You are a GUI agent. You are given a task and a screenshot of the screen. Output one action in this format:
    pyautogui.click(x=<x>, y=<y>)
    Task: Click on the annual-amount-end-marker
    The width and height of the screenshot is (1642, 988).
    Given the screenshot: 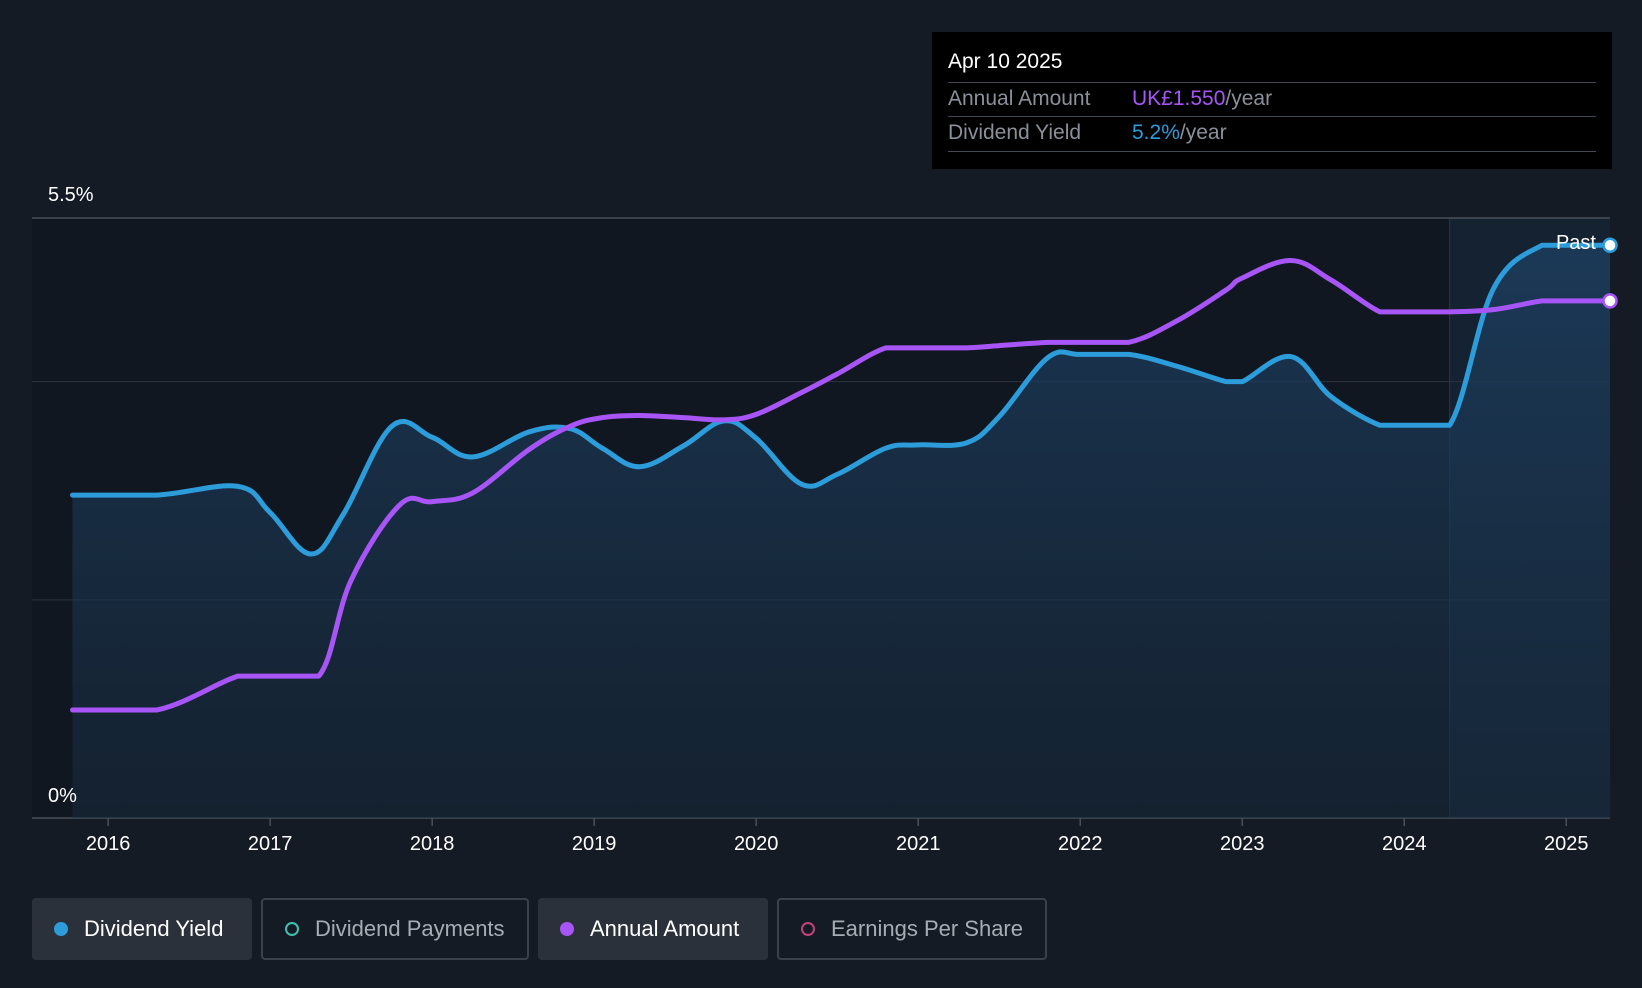 What is the action you would take?
    pyautogui.click(x=1610, y=301)
    